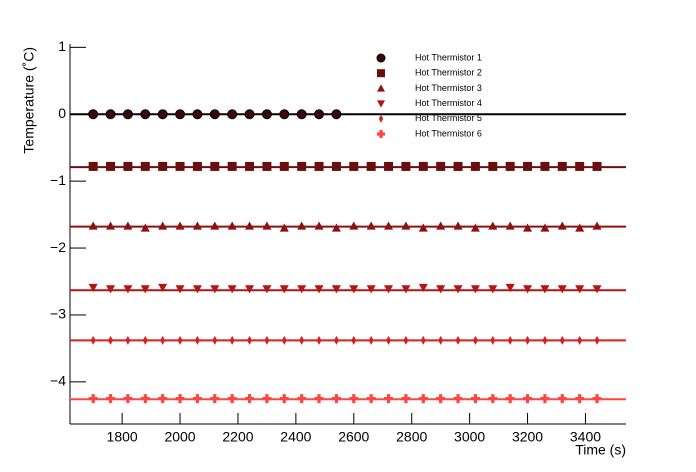 The height and width of the screenshot is (472, 696). What do you see at coordinates (58, 247) in the screenshot?
I see `y-tick-label: −2` at bounding box center [58, 247].